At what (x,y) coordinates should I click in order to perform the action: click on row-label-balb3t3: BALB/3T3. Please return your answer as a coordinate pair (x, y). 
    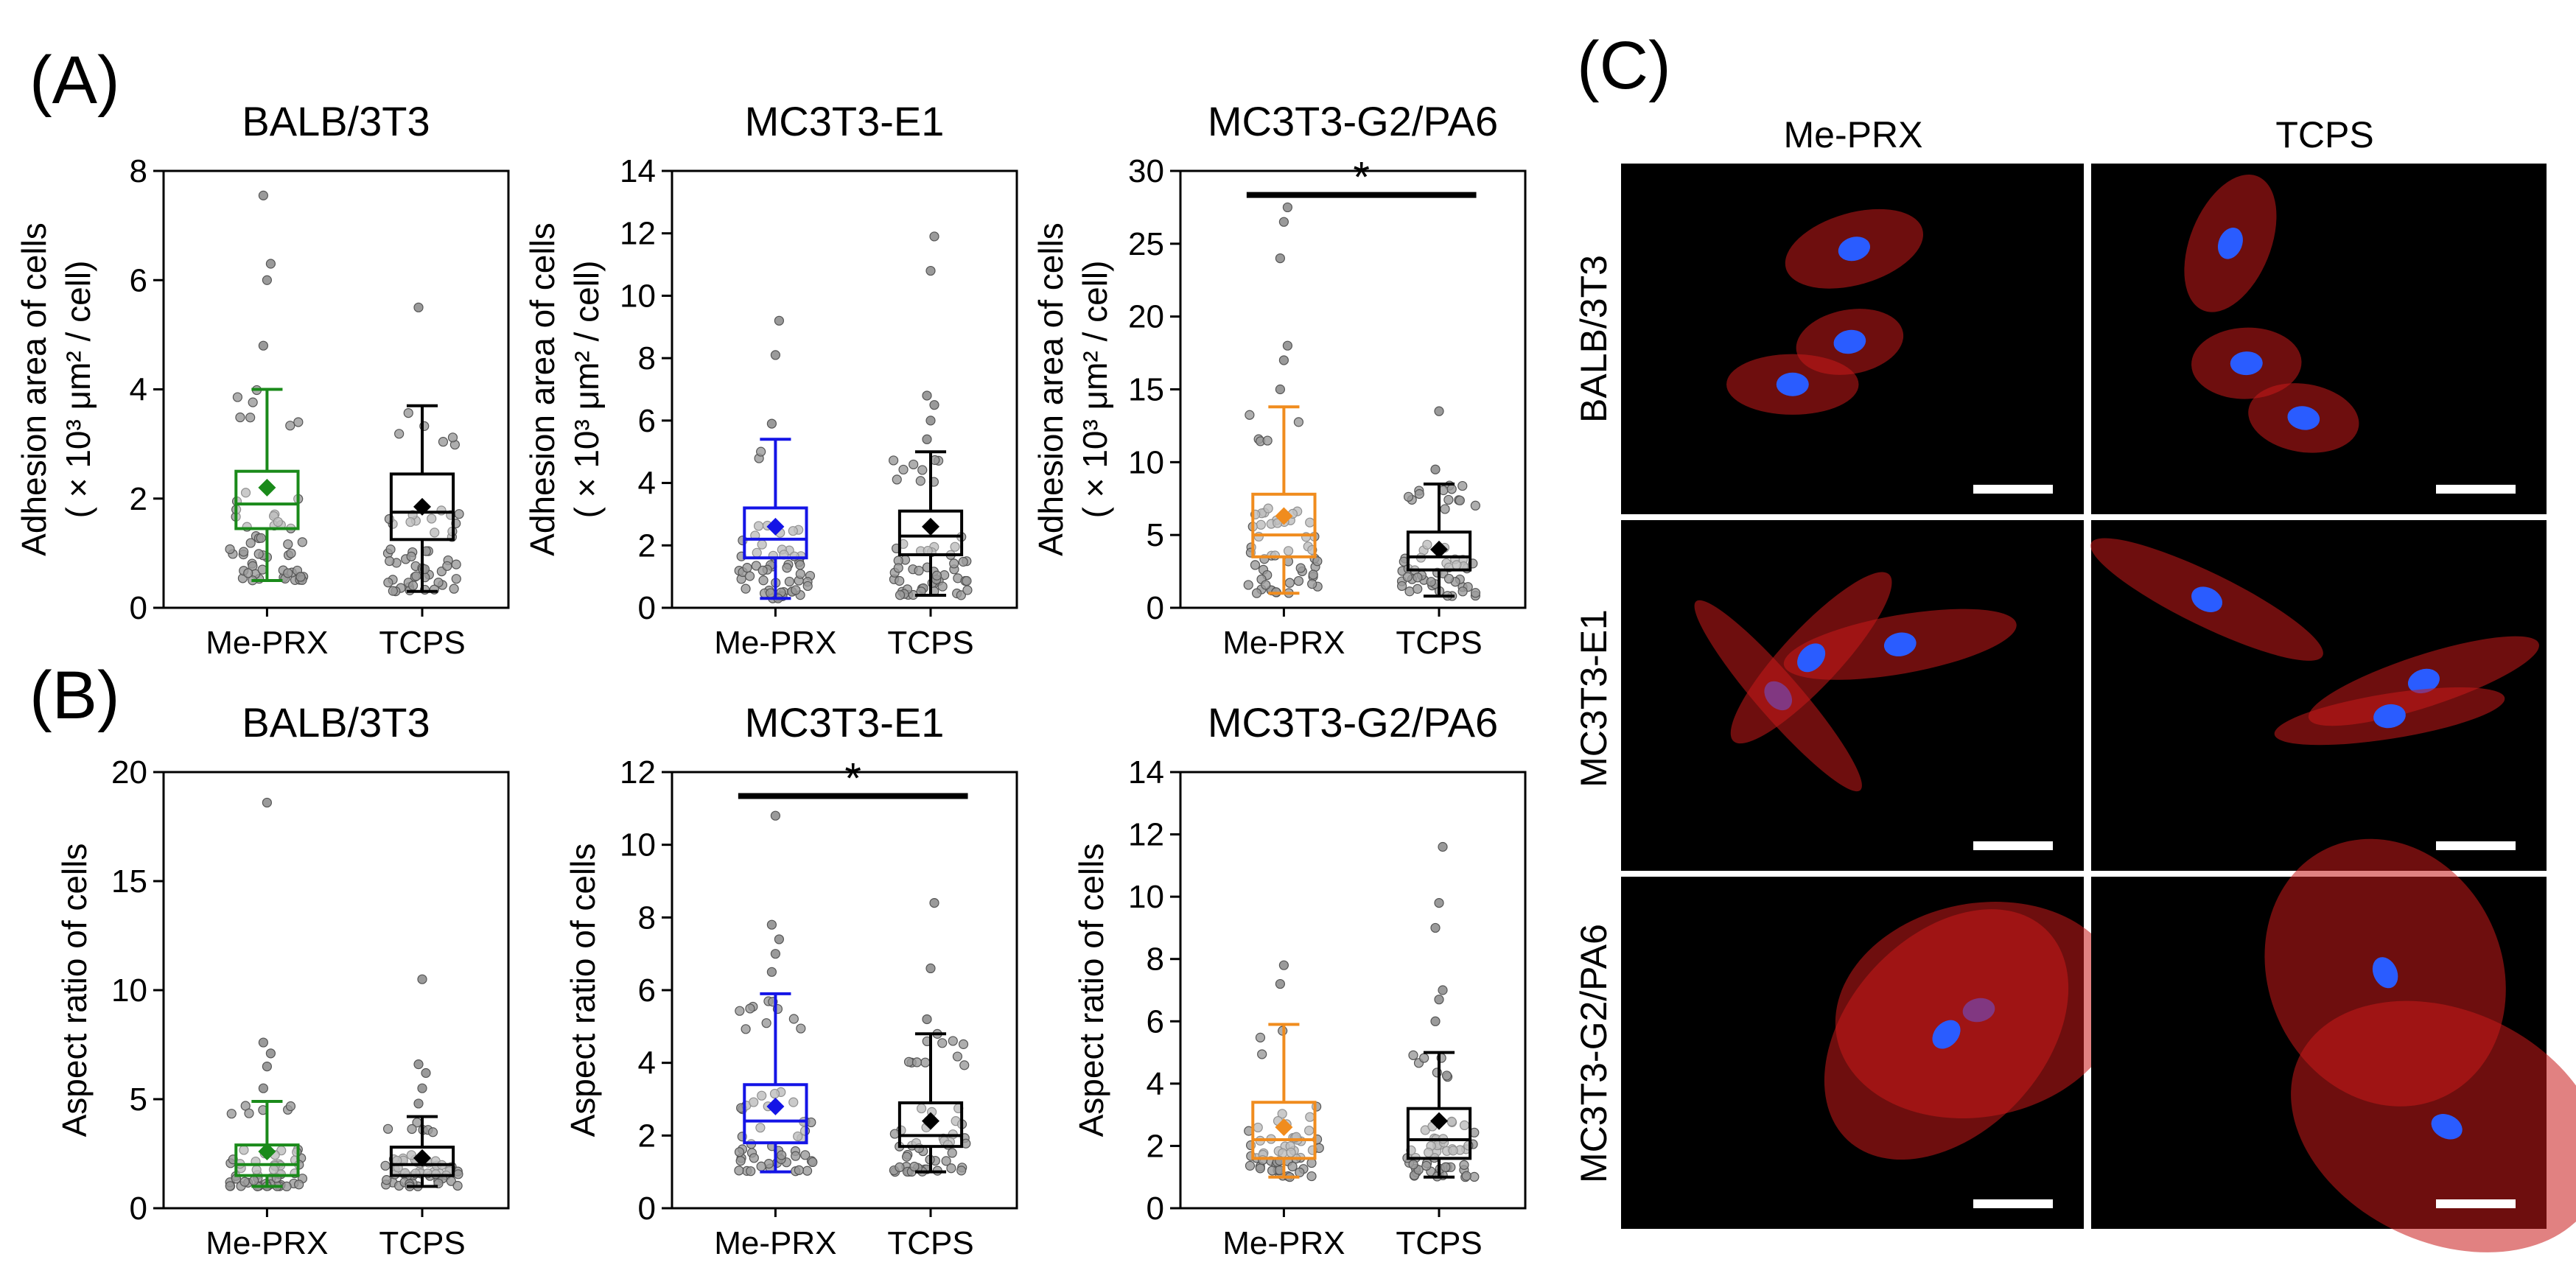
    Looking at the image, I should click on (1593, 339).